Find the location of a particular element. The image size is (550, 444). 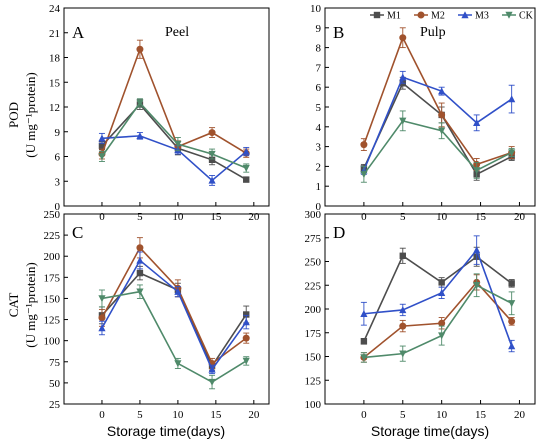

pod-ylabel-line2: (U mg⁻¹protein) is located at coordinates (30, 115).